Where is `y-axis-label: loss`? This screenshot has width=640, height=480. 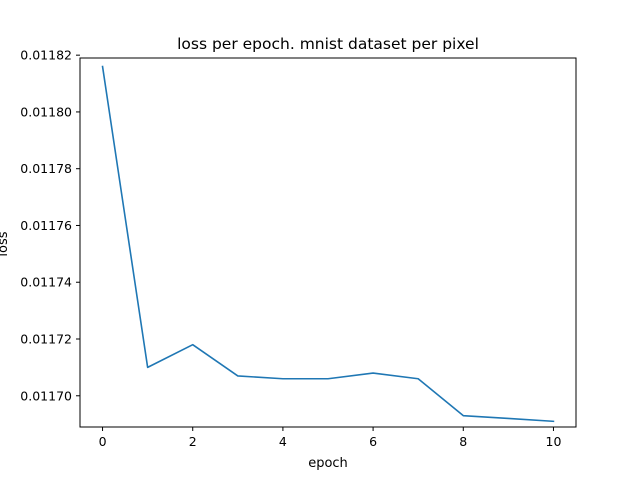
y-axis-label: loss is located at coordinates (5, 243).